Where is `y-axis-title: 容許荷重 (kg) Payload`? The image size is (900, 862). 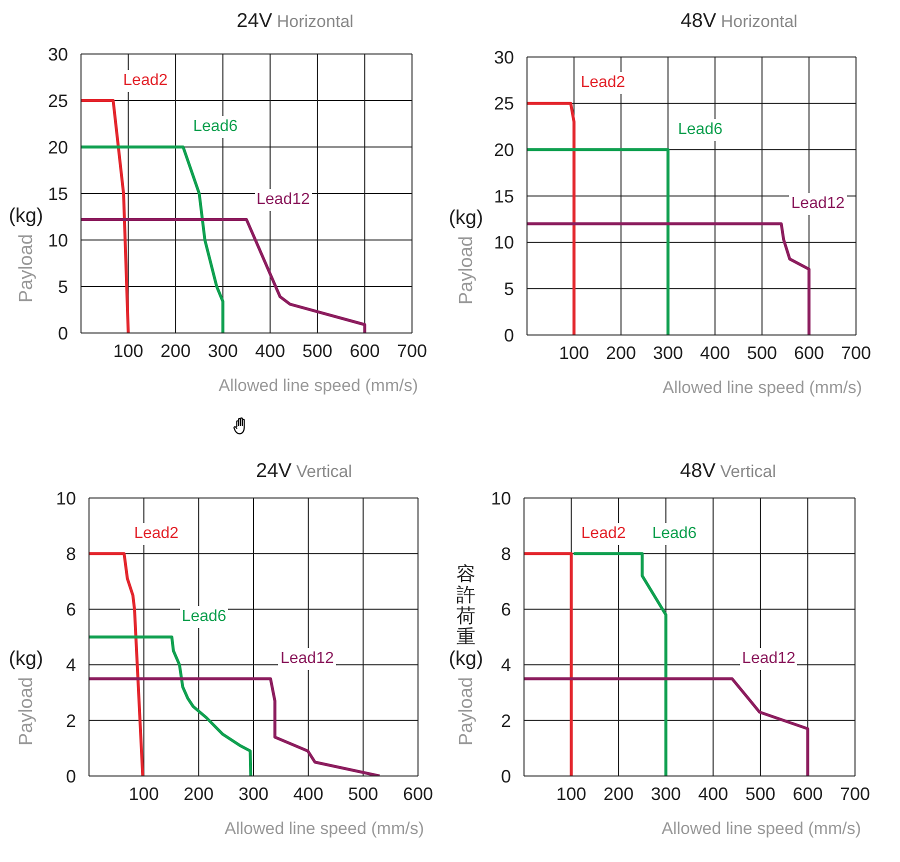 y-axis-title: 容許荷重 (kg) Payload is located at coordinates (466, 655).